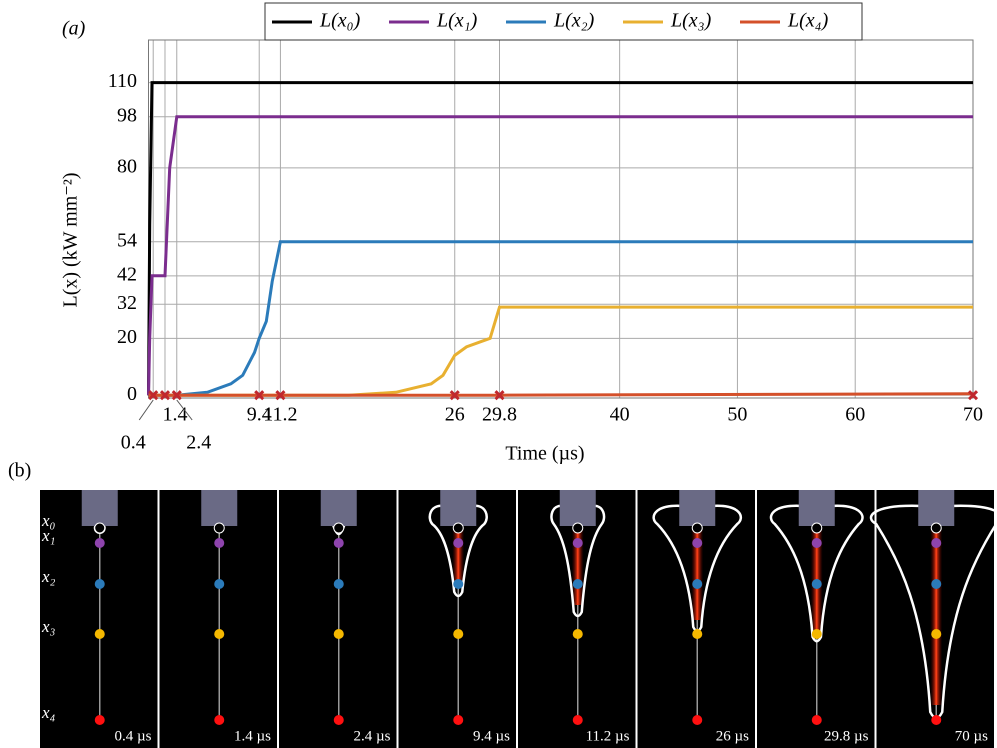  What do you see at coordinates (737, 415) in the screenshot?
I see `x-tick-label: 50` at bounding box center [737, 415].